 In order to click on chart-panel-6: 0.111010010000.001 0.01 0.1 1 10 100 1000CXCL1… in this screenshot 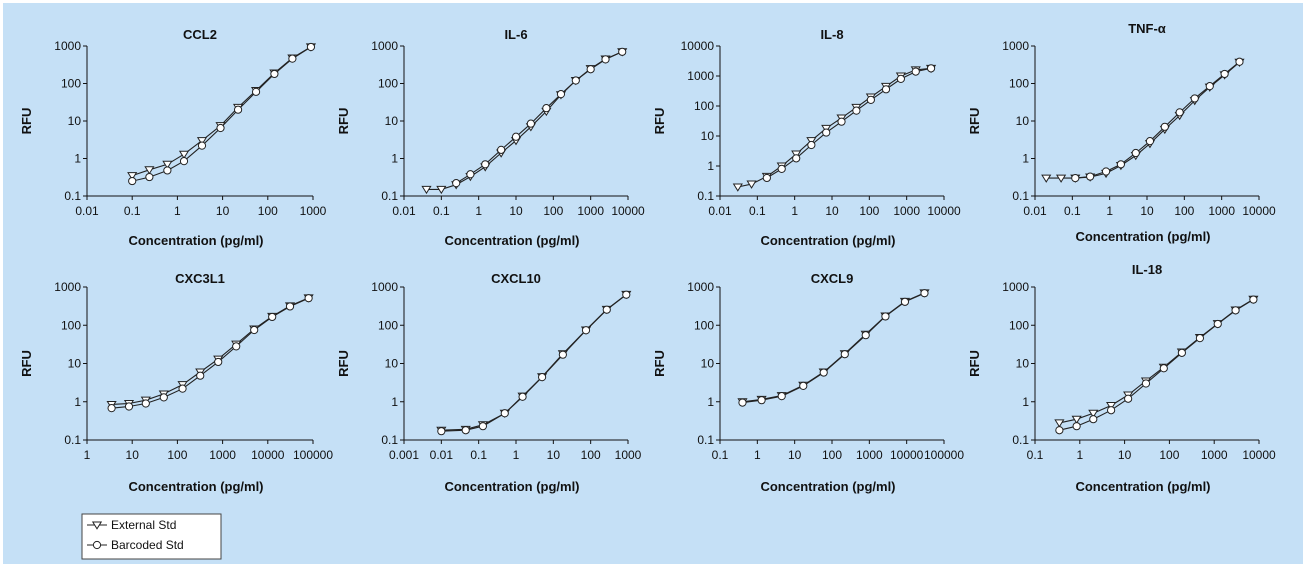, I will do `click(489, 382)`.